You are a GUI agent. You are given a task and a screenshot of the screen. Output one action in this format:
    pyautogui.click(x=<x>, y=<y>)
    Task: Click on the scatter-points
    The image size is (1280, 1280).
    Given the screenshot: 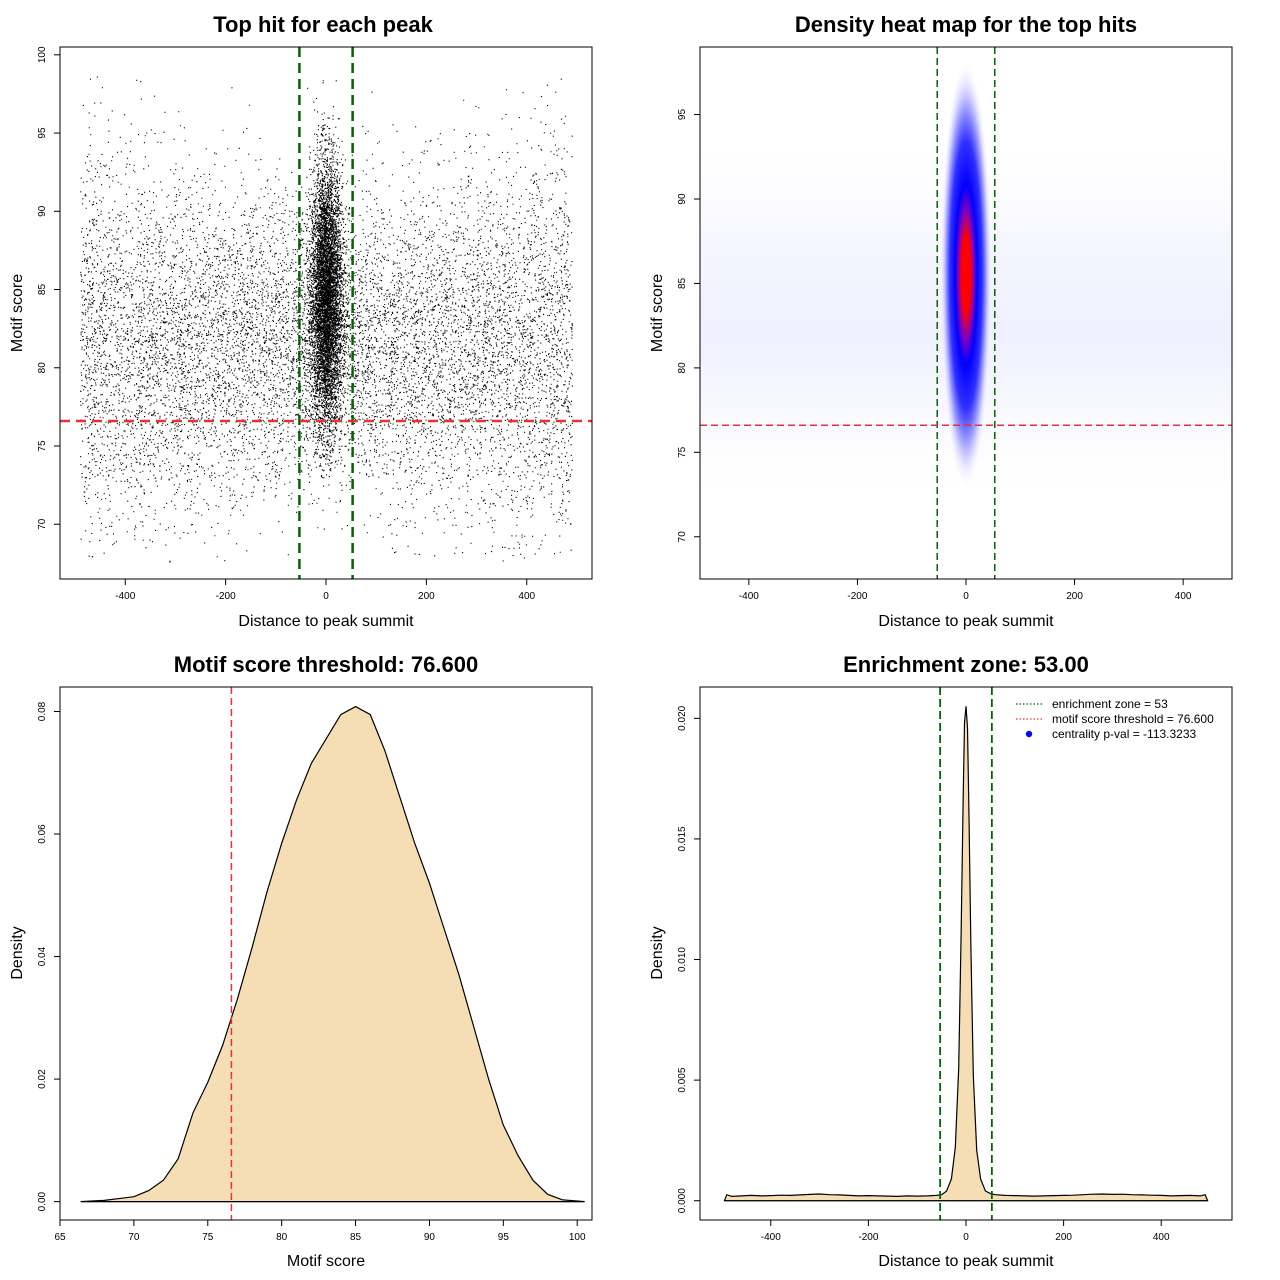 What is the action you would take?
    pyautogui.click(x=326, y=319)
    